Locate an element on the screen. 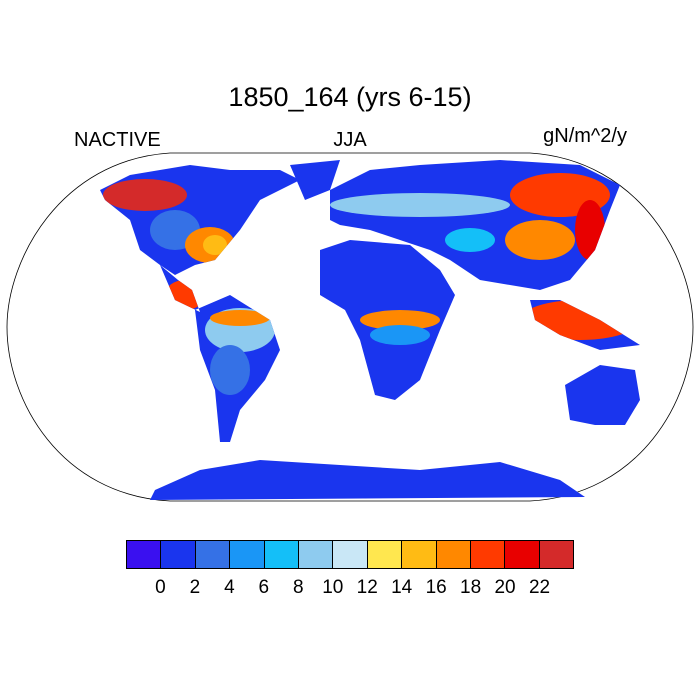 This screenshot has height=700, width=700. colorbar-tick-label: 20 is located at coordinates (505, 587).